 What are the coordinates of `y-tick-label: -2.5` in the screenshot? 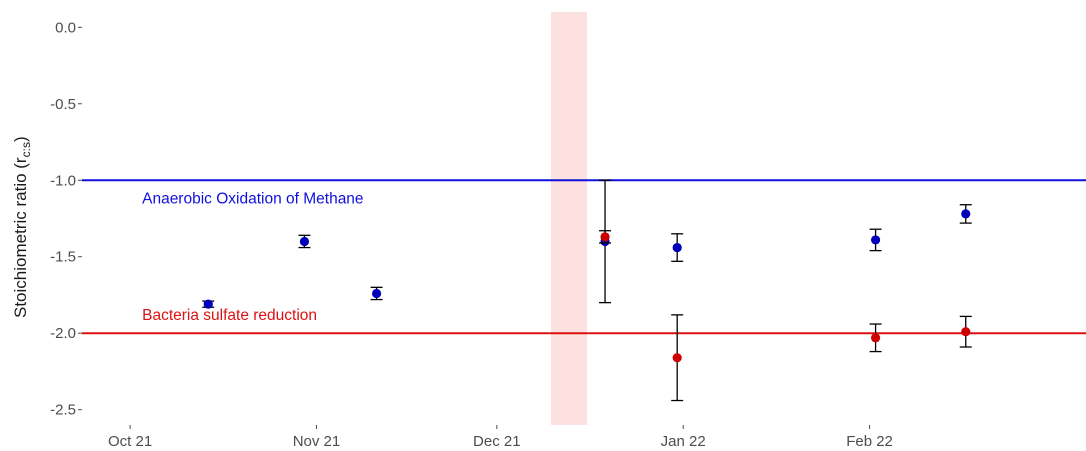 It's located at (63, 410).